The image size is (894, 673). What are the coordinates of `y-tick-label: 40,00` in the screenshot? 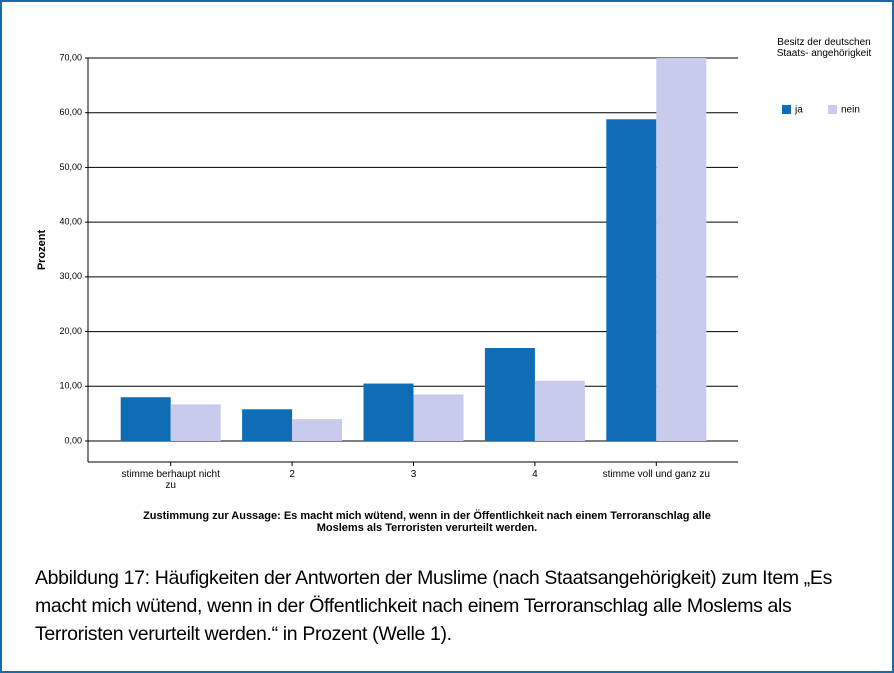 It's located at (70, 222).